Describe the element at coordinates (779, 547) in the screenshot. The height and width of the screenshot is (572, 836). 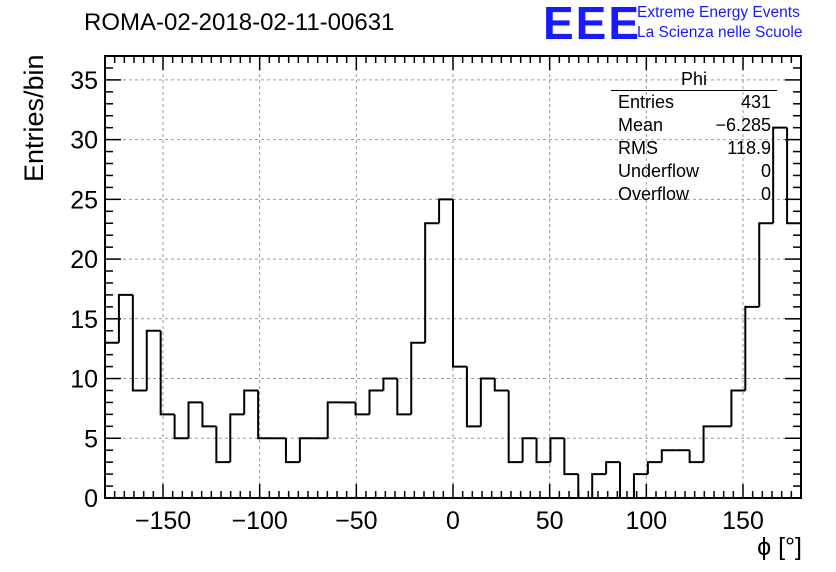
I see `x-axis-label: ϕ [°]` at that location.